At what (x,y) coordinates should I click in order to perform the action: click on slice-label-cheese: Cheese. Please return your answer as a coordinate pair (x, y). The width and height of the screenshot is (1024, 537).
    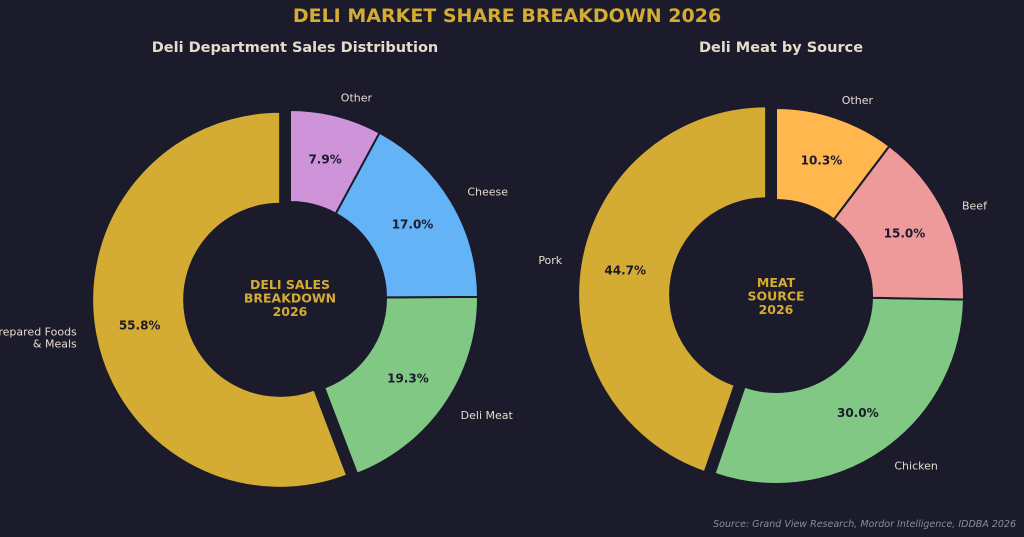
    Looking at the image, I should click on (487, 192).